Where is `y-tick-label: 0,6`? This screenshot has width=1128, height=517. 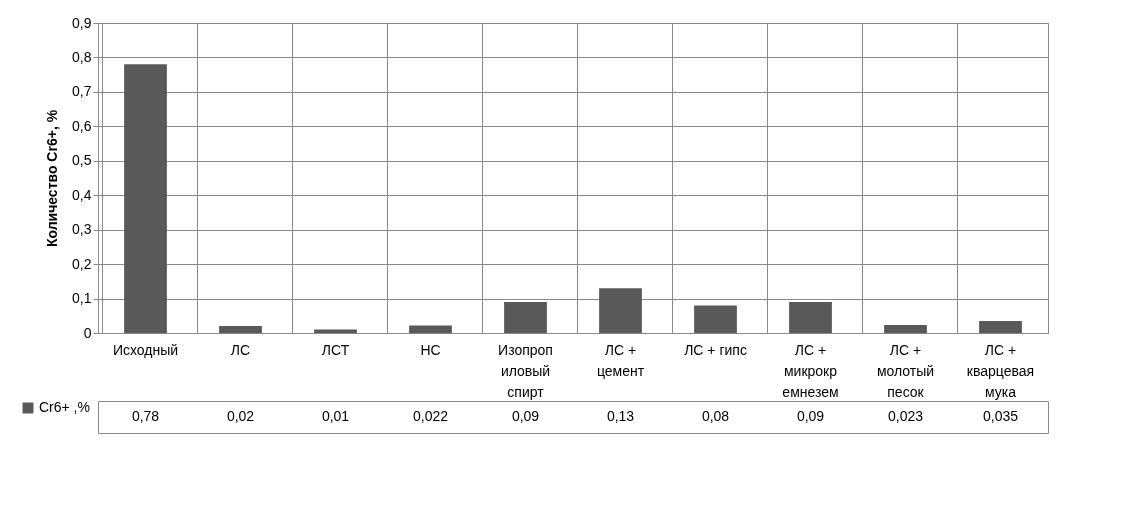
y-tick-label: 0,6 is located at coordinates (82, 125).